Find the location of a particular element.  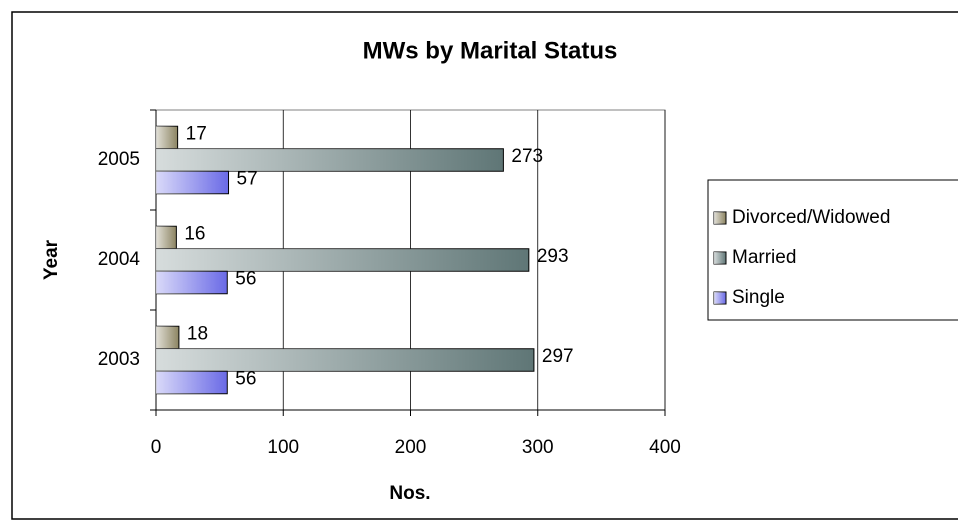

y-tick-label: 2003 is located at coordinates (119, 359).